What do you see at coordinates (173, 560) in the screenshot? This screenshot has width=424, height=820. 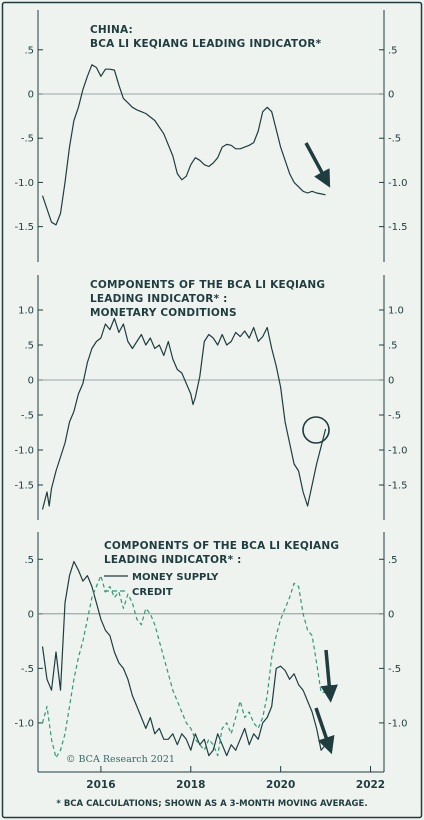 I see `panel-3-subtitle: LEADING INDICATOR* :` at bounding box center [173, 560].